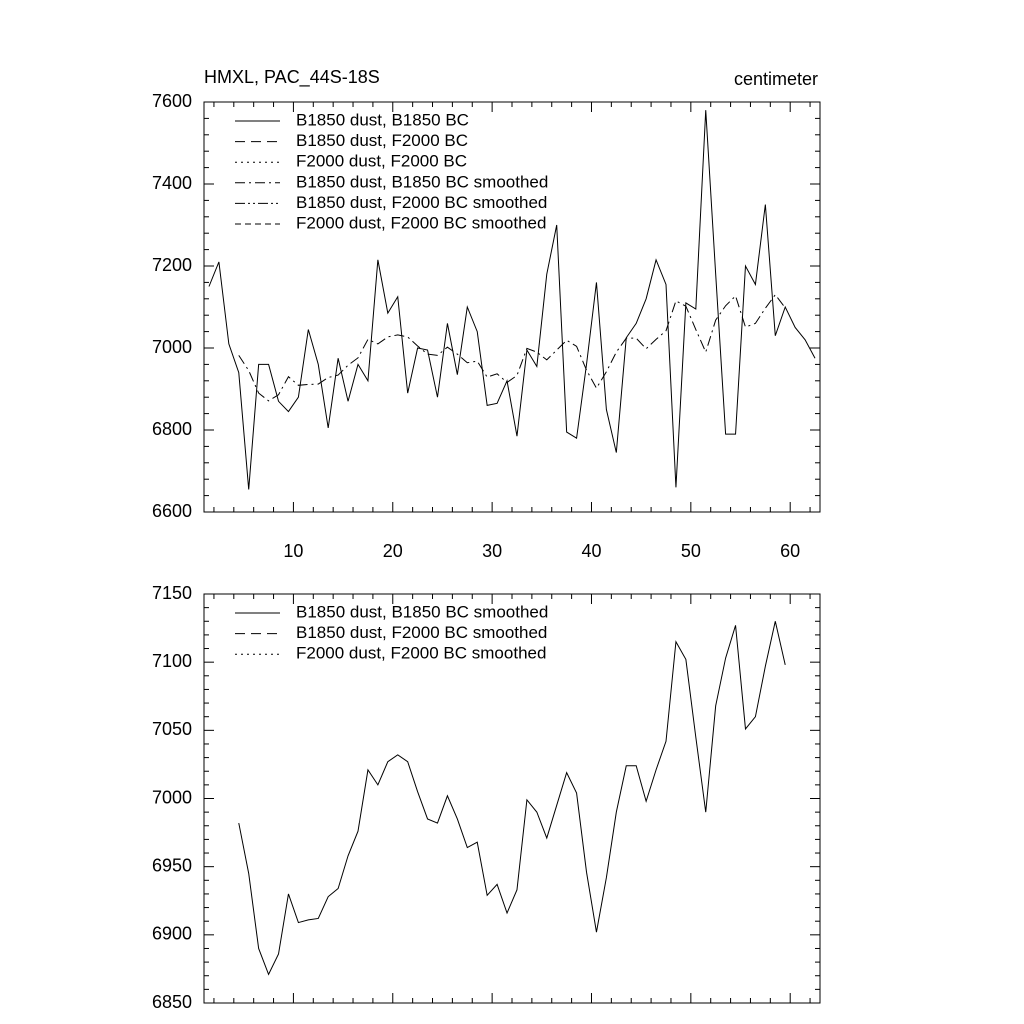  I want to click on legend-label: B1850 dust, F2000 BC, so click(382, 140).